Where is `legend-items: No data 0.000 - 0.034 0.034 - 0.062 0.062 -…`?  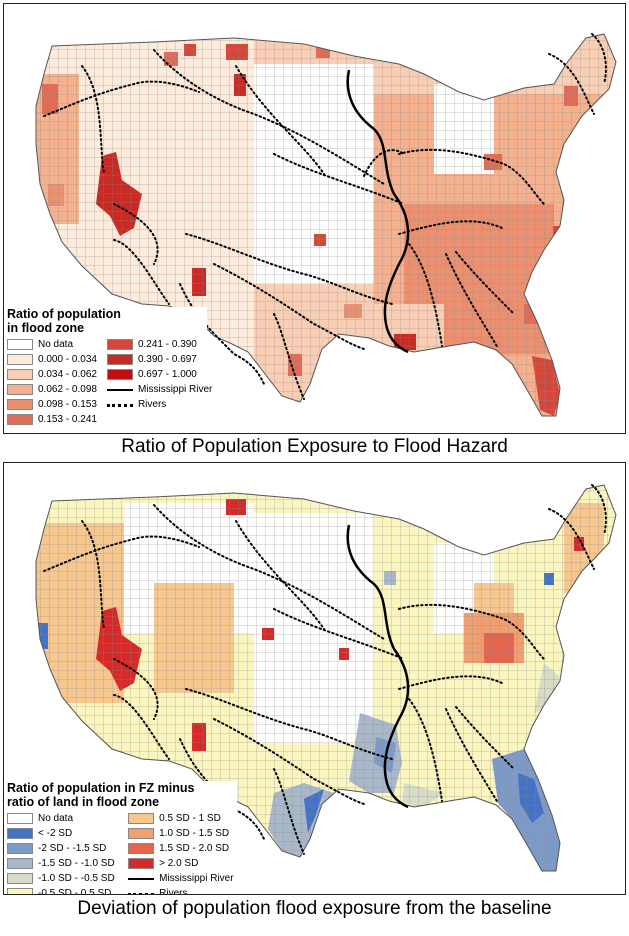
legend-items: No data 0.000 - 0.034 0.034 - 0.062 0.062 -… is located at coordinates (109, 381).